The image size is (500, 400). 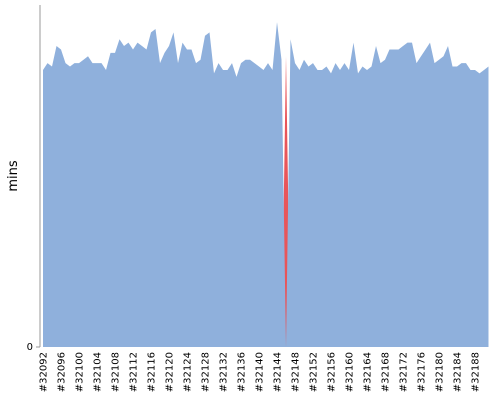 I want to click on x-tick-label: #32120, so click(x=170, y=372).